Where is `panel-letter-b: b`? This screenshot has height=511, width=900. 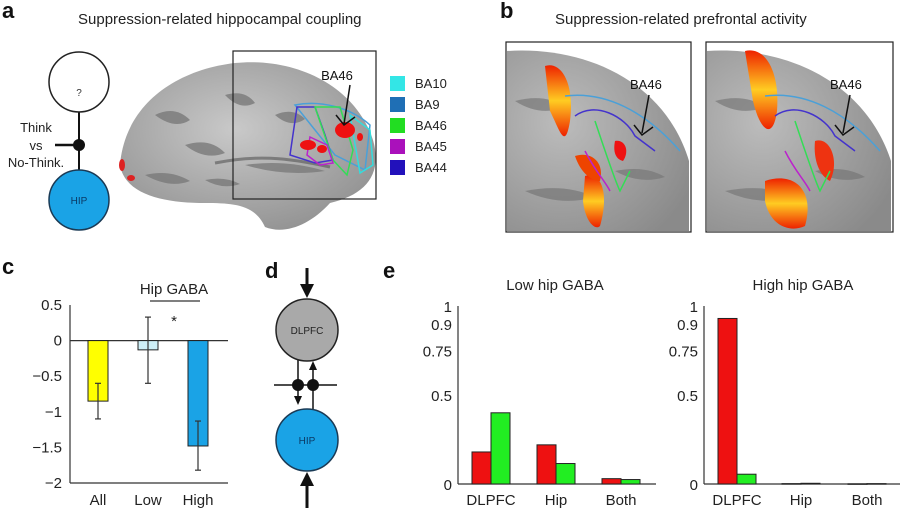 panel-letter-b: b is located at coordinates (507, 11).